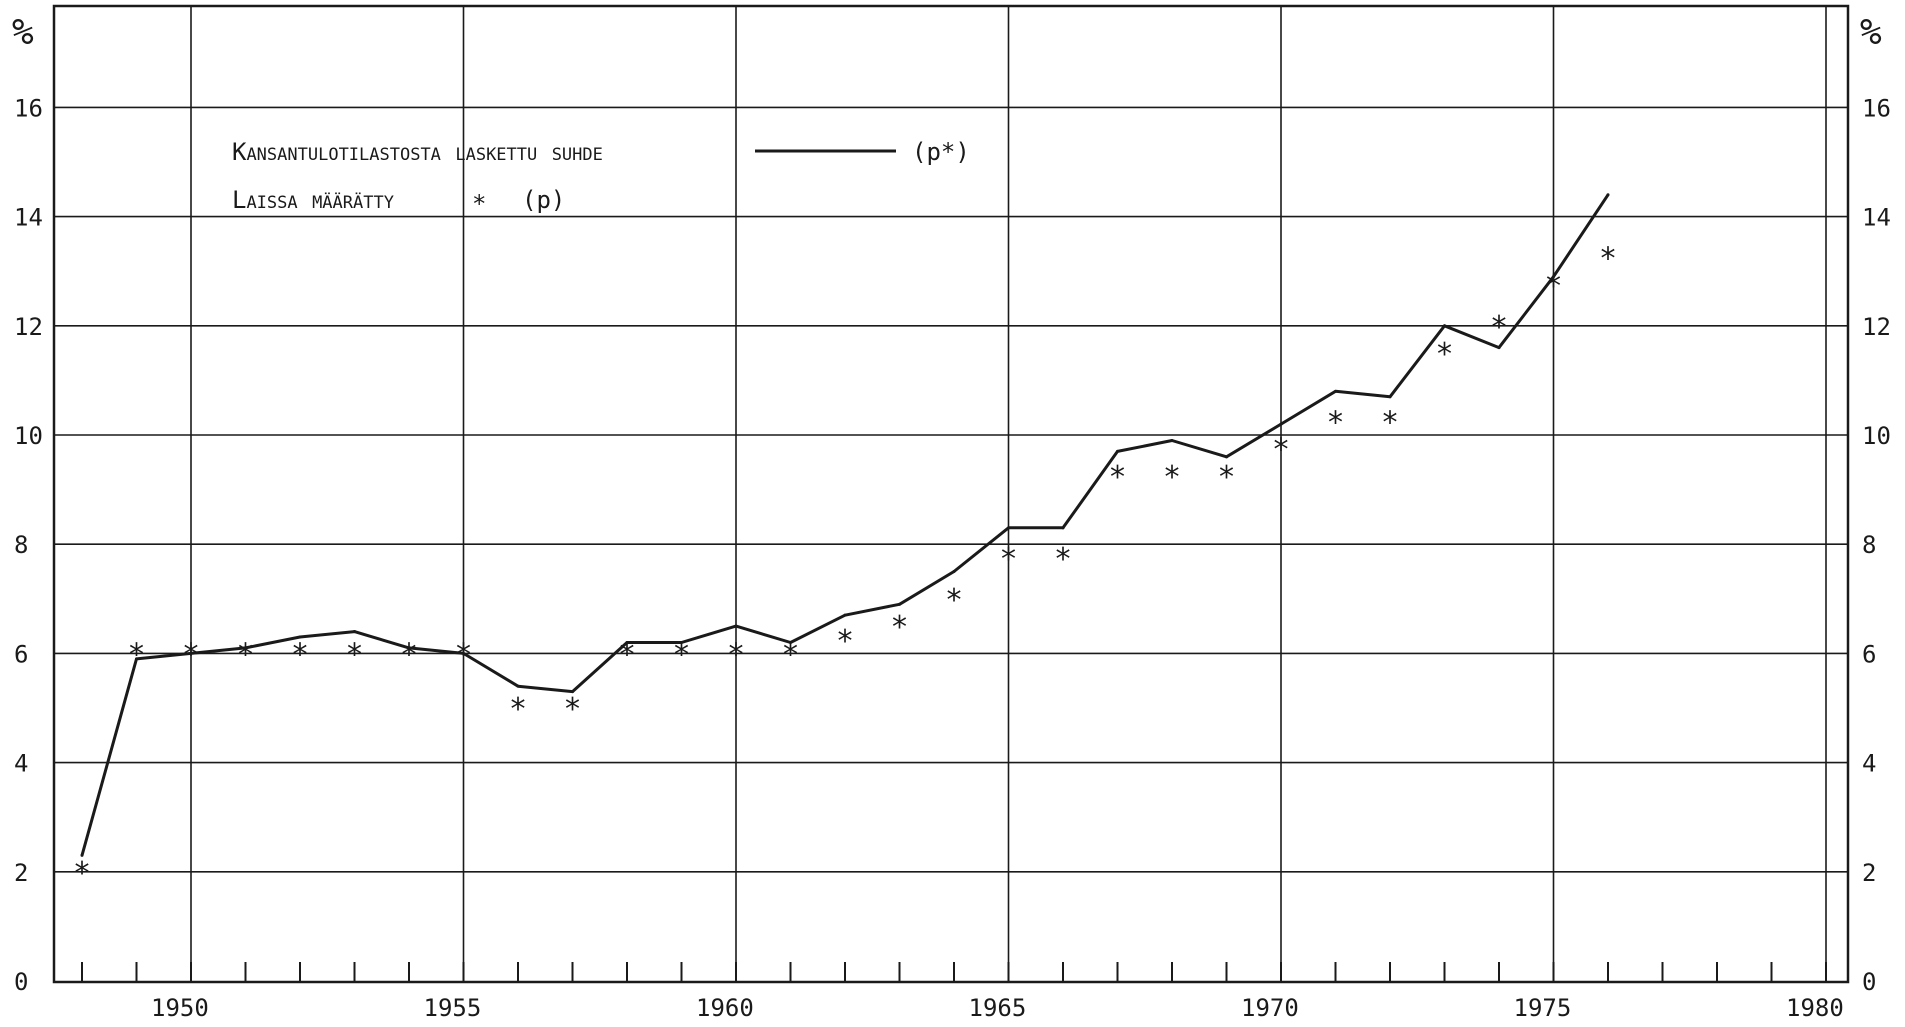  I want to click on y-tick-label-right-8: 8, so click(1869, 545).